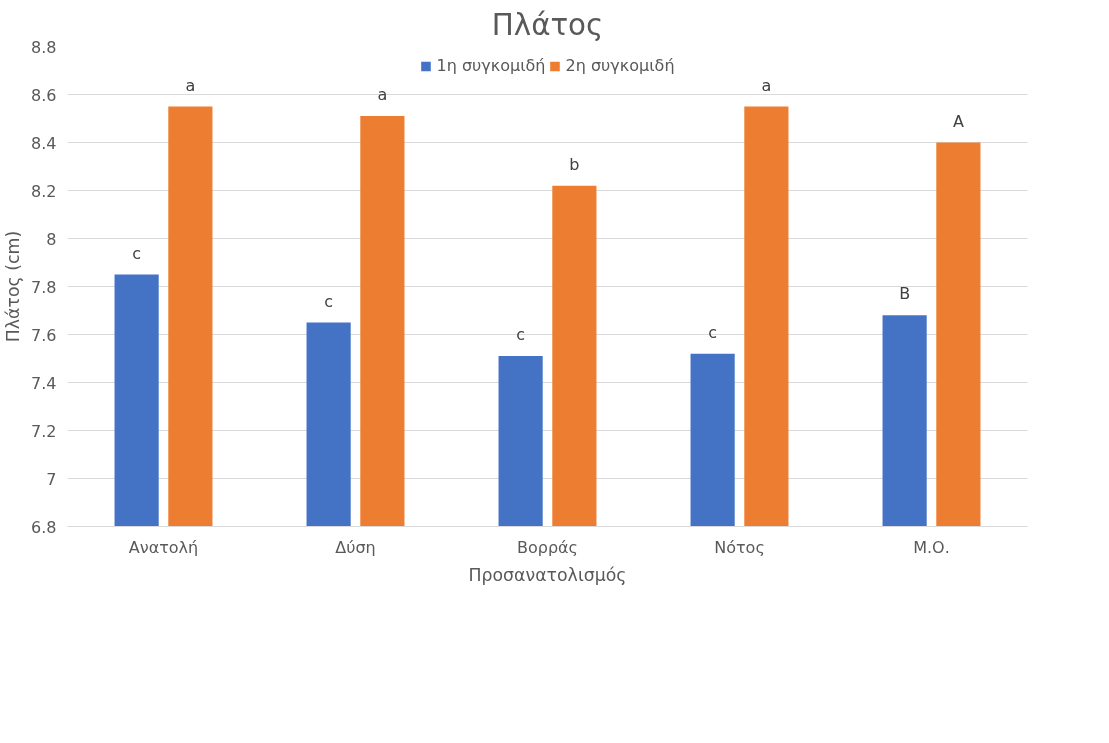  I want to click on y-tick-label: 7.6, so click(44, 335).